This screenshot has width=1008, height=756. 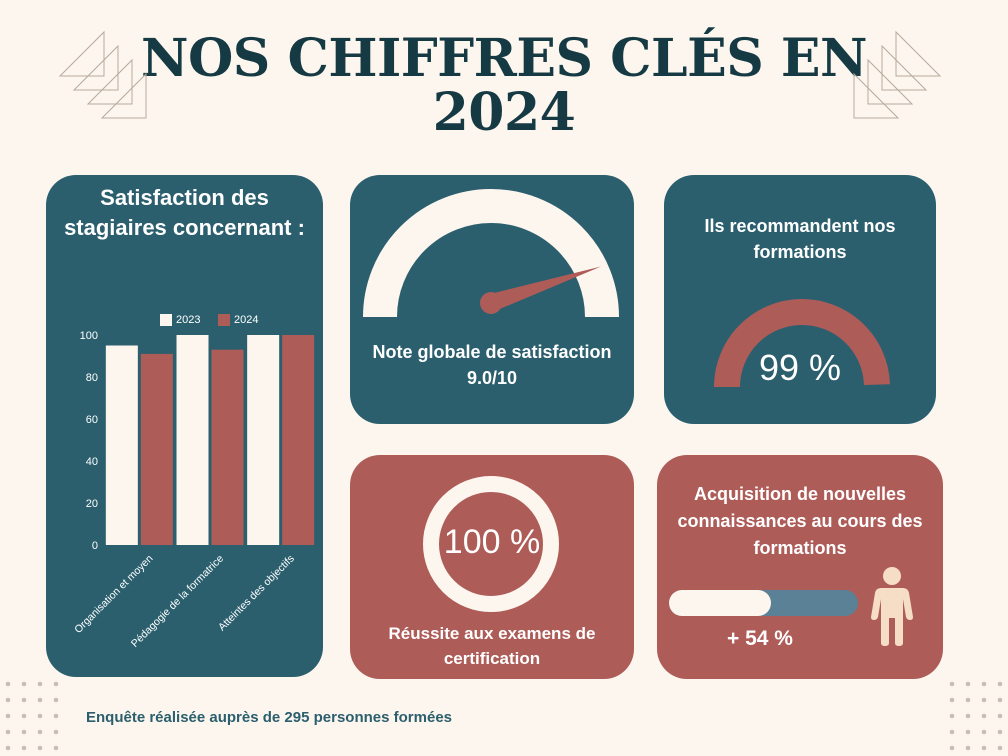 What do you see at coordinates (504, 58) in the screenshot?
I see `page-title-line1: NOS CHIFFRES CLÉS EN` at bounding box center [504, 58].